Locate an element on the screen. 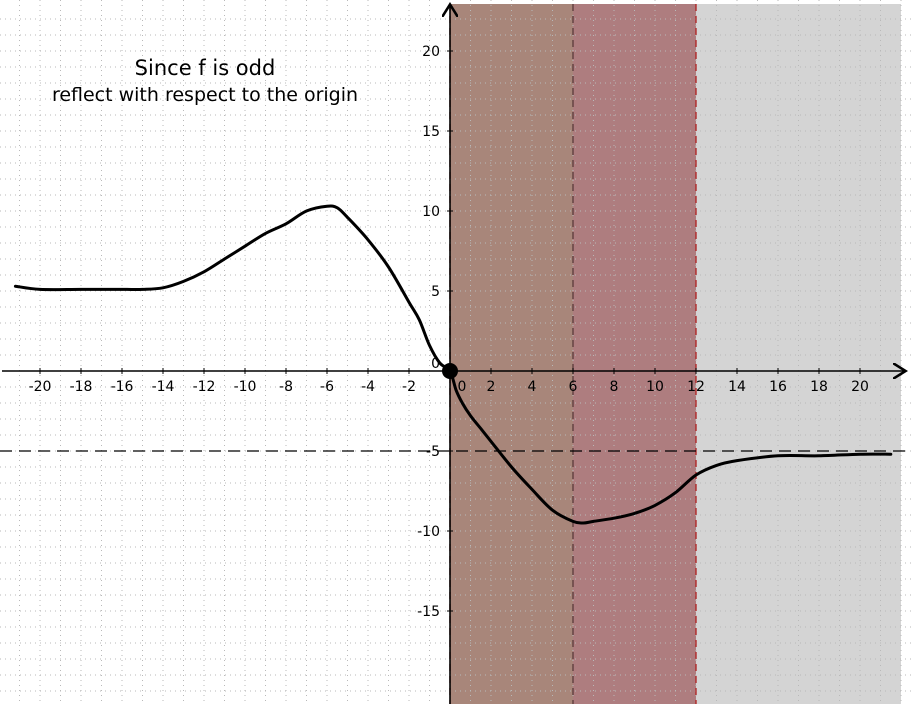 The height and width of the screenshot is (704, 912). x-tick-label: -12 is located at coordinates (204, 387).